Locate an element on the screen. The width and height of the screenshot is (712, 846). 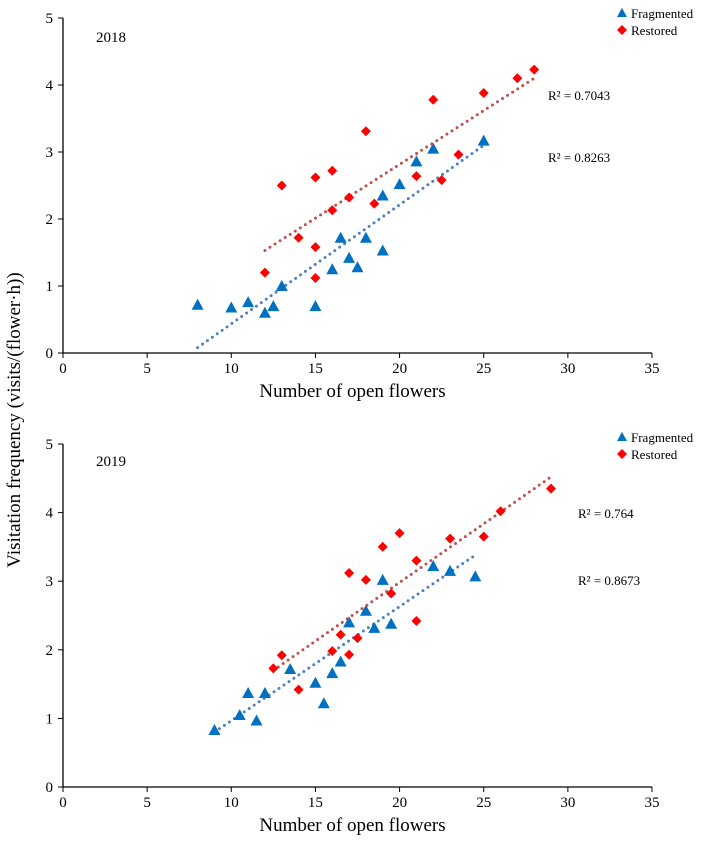
x-tick-label: 10 is located at coordinates (231, 803).